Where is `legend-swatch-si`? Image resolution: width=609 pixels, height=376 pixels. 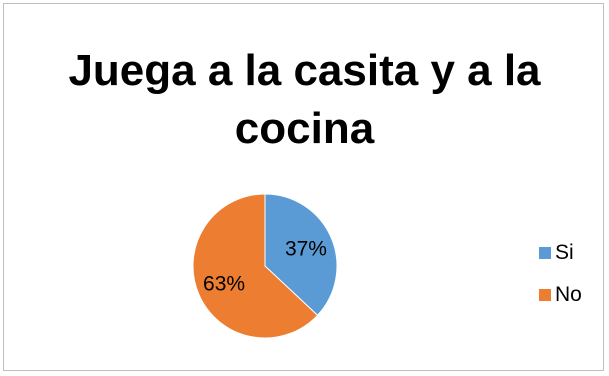 legend-swatch-si is located at coordinates (545, 253).